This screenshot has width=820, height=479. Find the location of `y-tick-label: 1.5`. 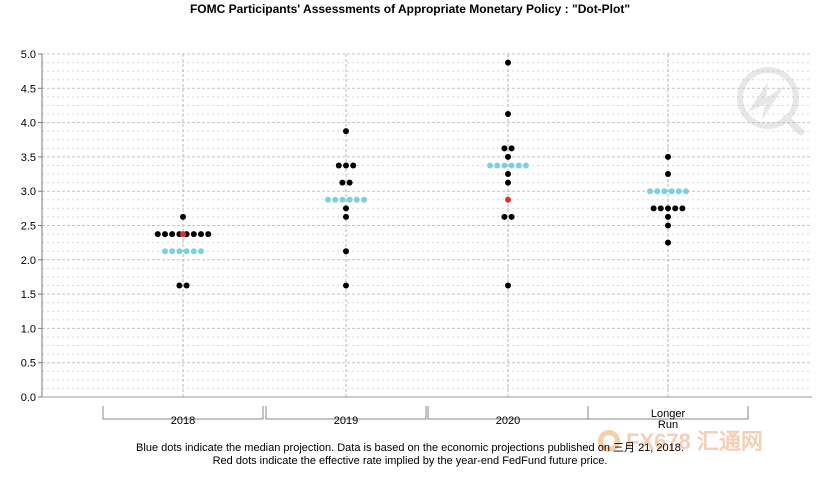

y-tick-label: 1.5 is located at coordinates (28, 295).